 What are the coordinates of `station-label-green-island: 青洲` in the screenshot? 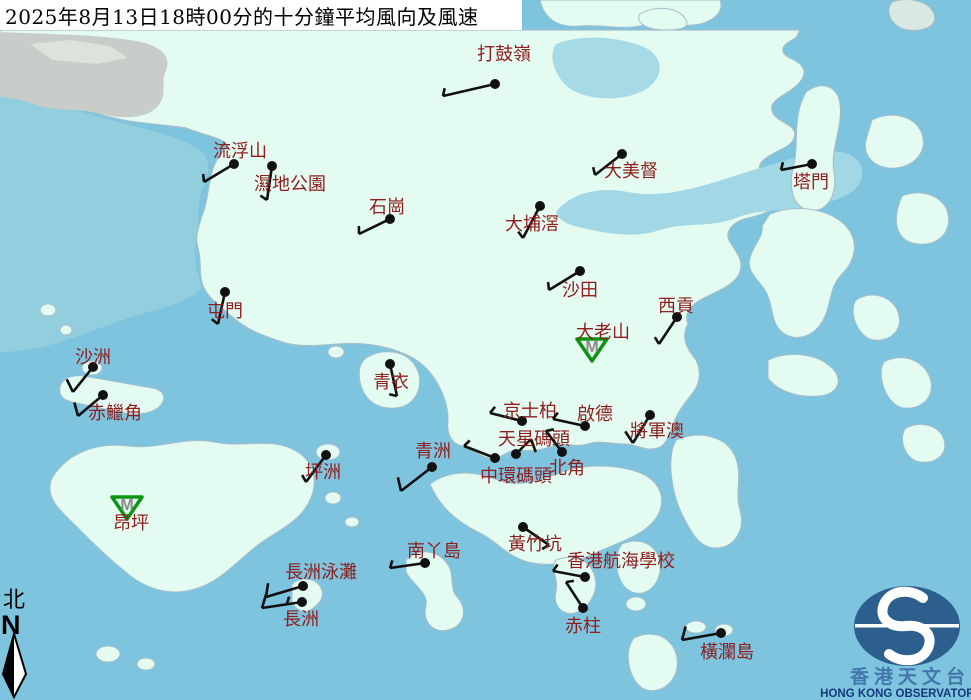 It's located at (433, 451).